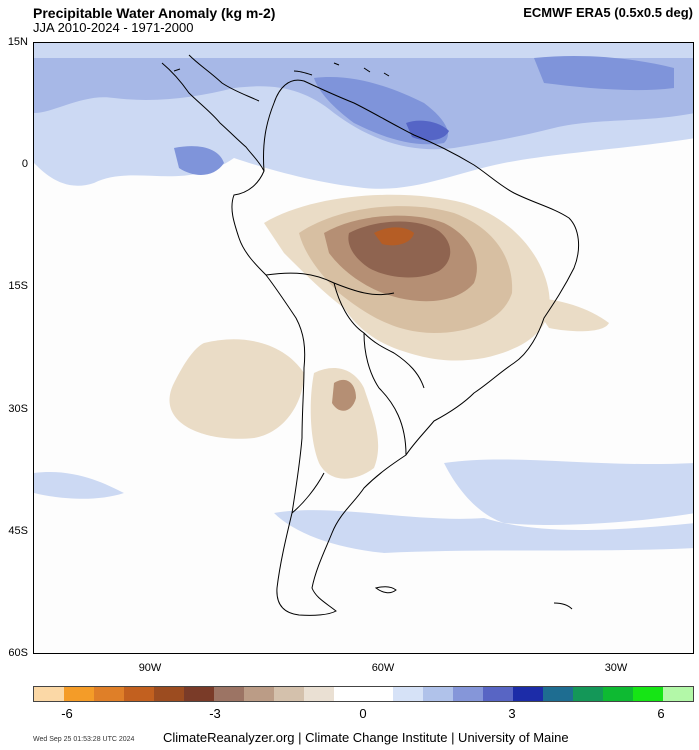  I want to click on timestamp: Wed Sep 25 01:53:28 UTC 2024, so click(84, 739).